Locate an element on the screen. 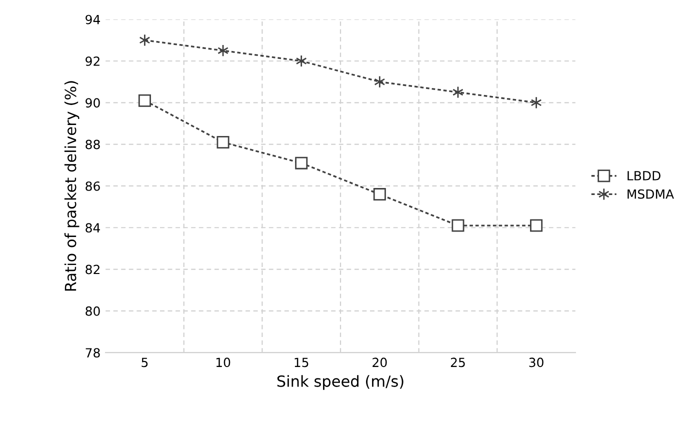 This screenshot has height=430, width=681. y-tick-label: 86 is located at coordinates (93, 186).